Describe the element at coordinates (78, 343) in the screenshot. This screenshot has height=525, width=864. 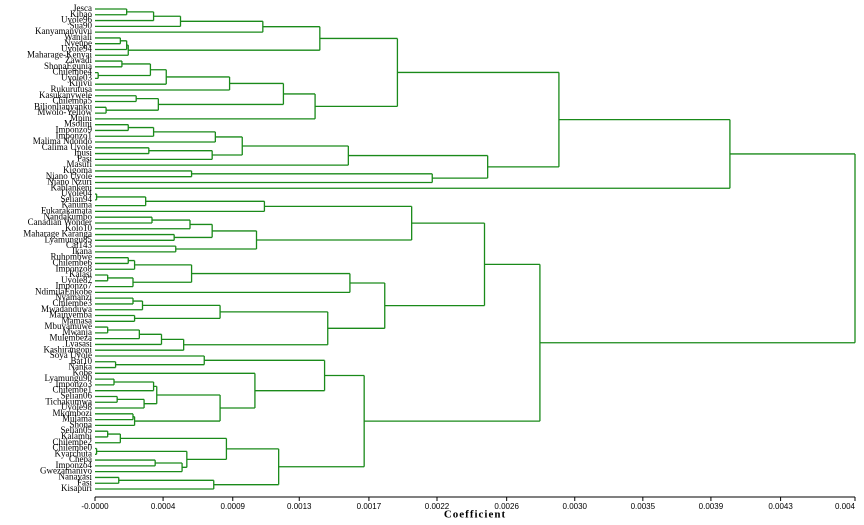
I see `leaf-label: Lyasasi` at that location.